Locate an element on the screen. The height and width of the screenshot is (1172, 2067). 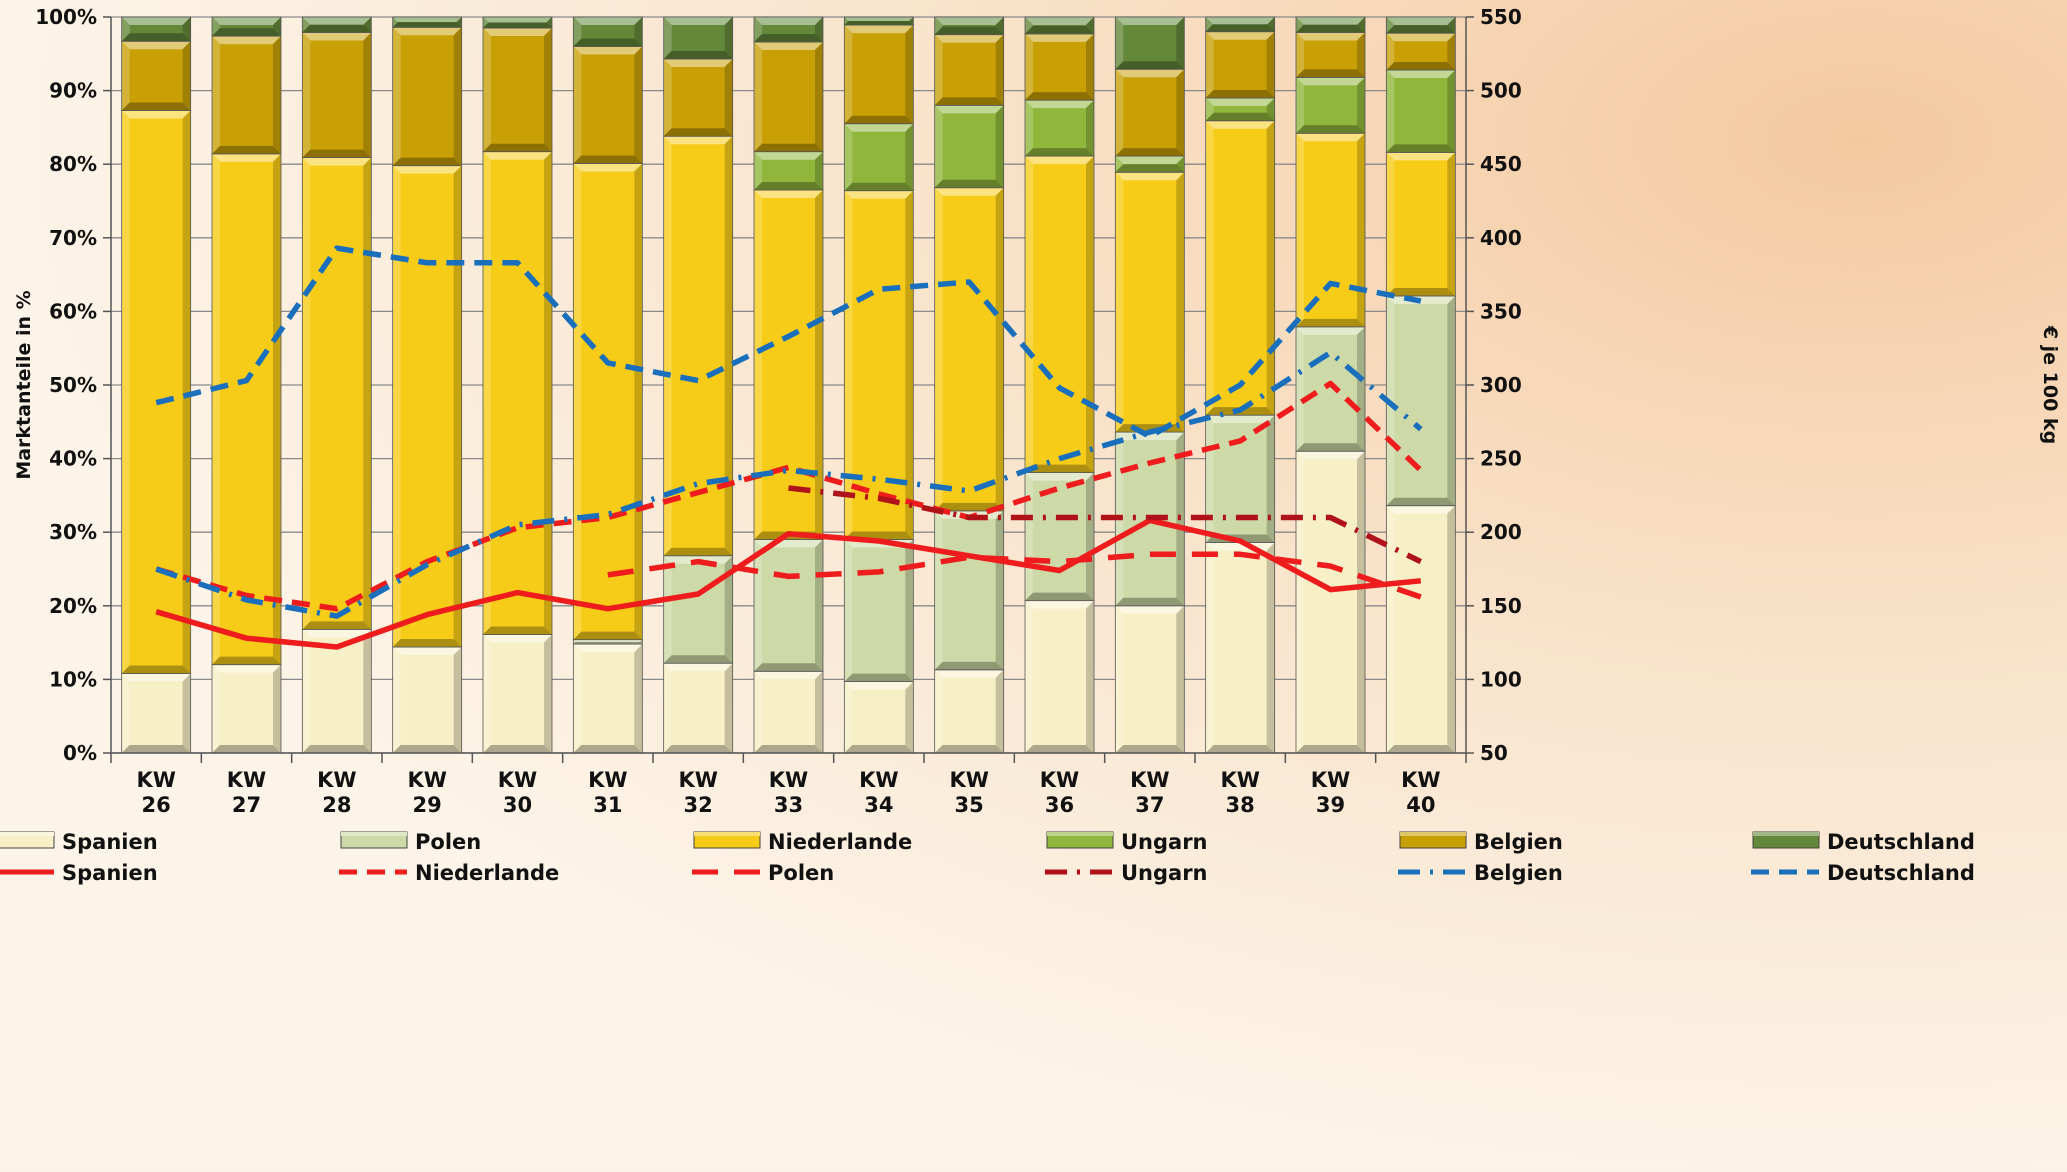
y-axis-label: Marktanteile in % is located at coordinates (24, 384).